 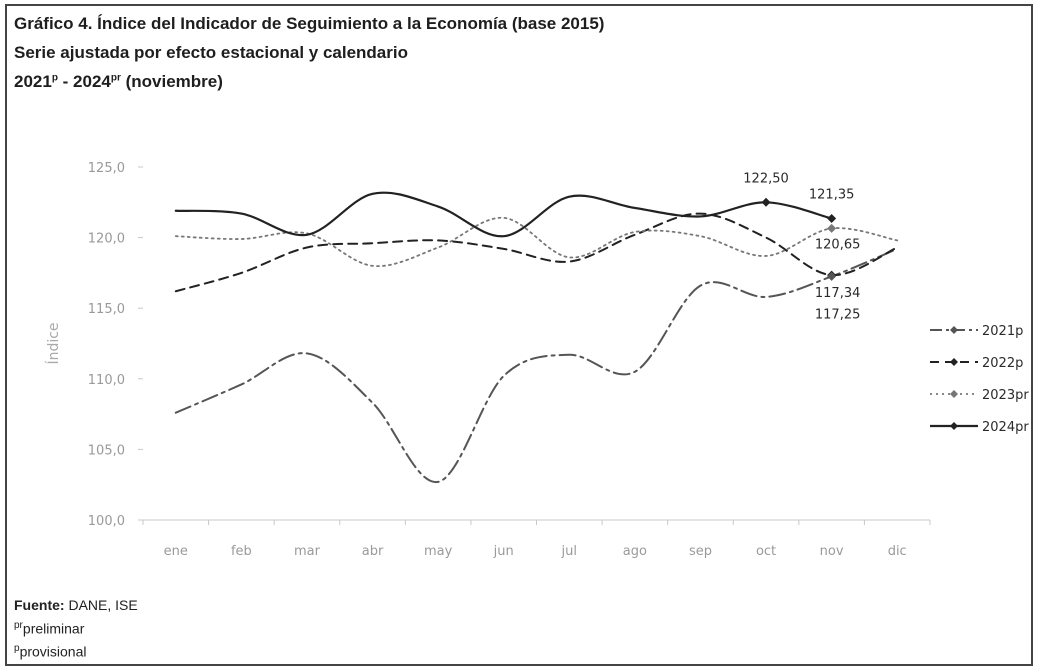 I want to click on y-tick-label: 115,0, so click(x=106, y=309).